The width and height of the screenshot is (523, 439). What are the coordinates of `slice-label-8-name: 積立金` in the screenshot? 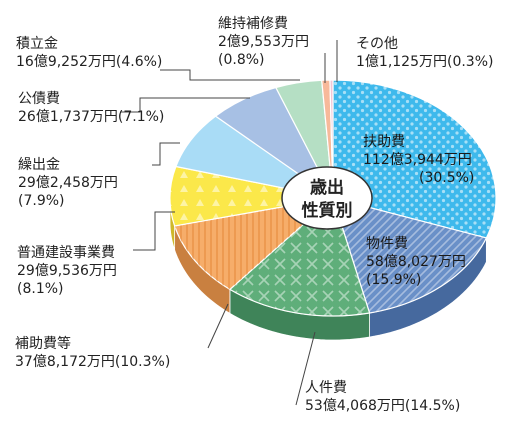 It's located at (37, 44).